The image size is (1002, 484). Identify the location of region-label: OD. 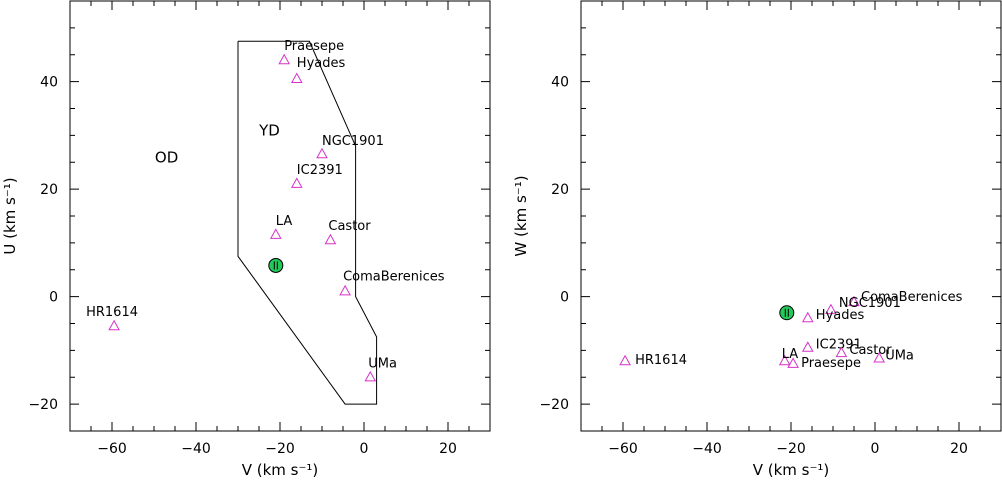
(166, 157).